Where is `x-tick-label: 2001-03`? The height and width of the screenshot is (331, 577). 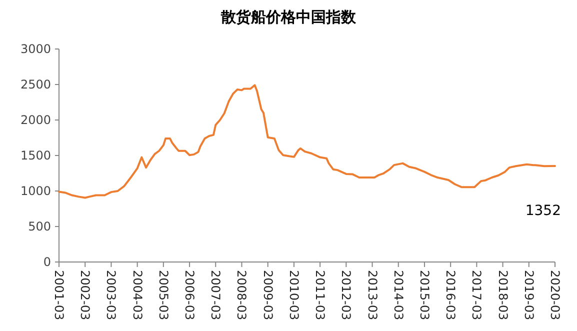
x-tick-label: 2001-03 is located at coordinates (59, 295).